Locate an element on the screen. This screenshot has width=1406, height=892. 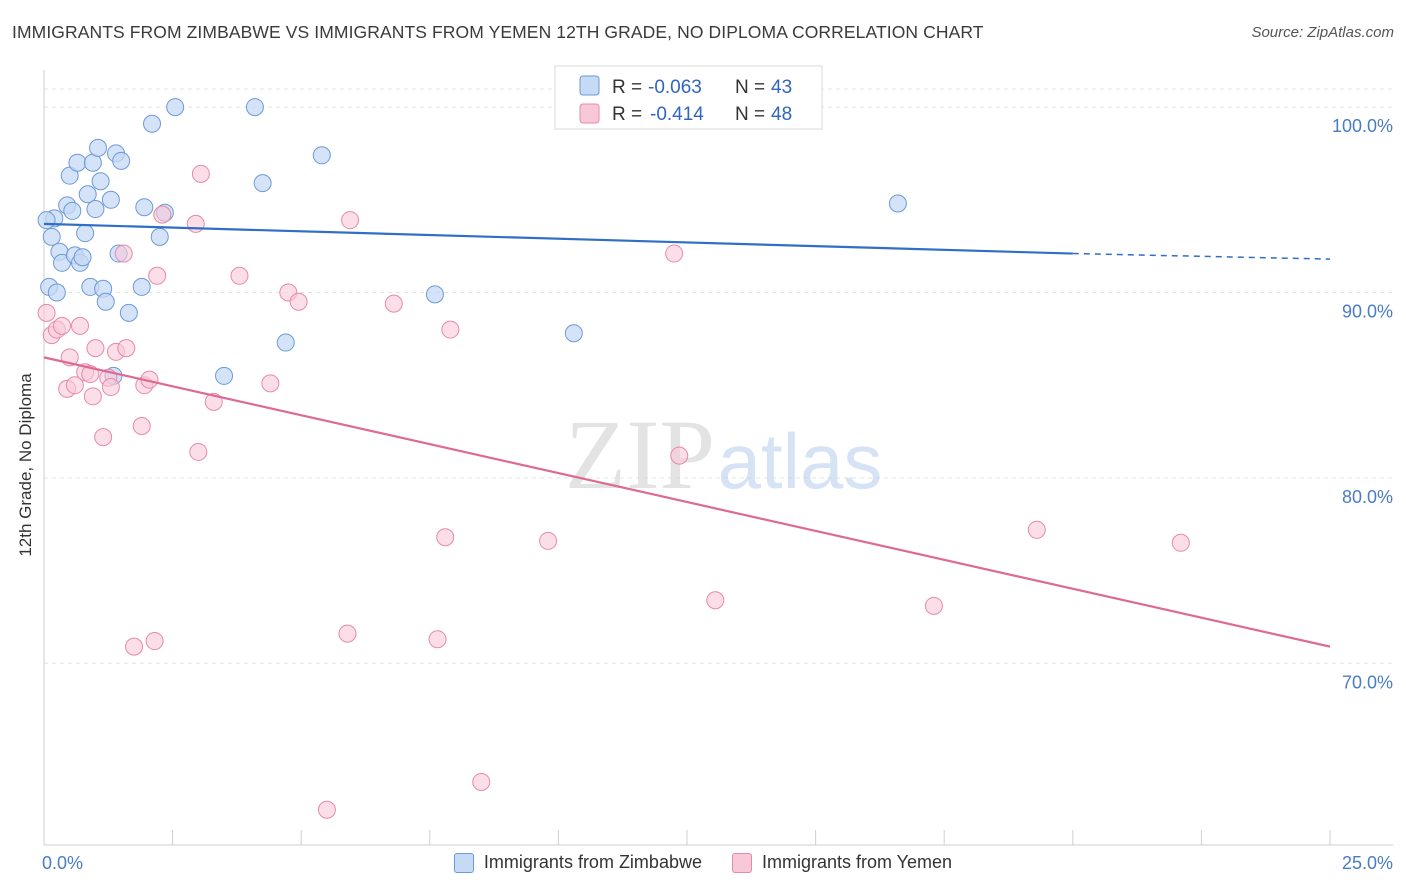
y-tick-label: 70.0% is located at coordinates (1367, 682).